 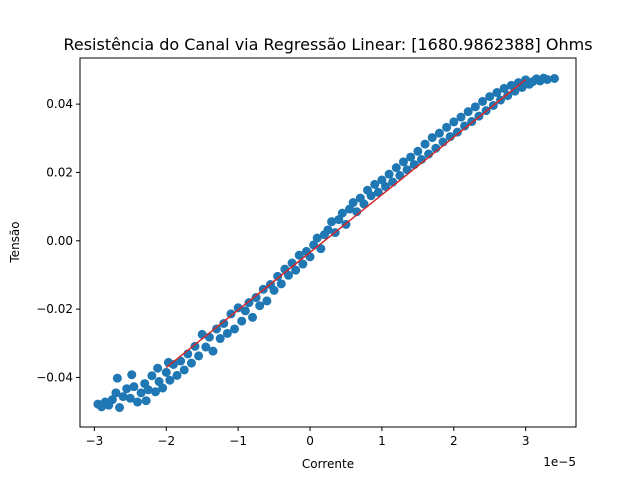 I want to click on y-tick-label-4: 0.04, so click(x=59, y=104).